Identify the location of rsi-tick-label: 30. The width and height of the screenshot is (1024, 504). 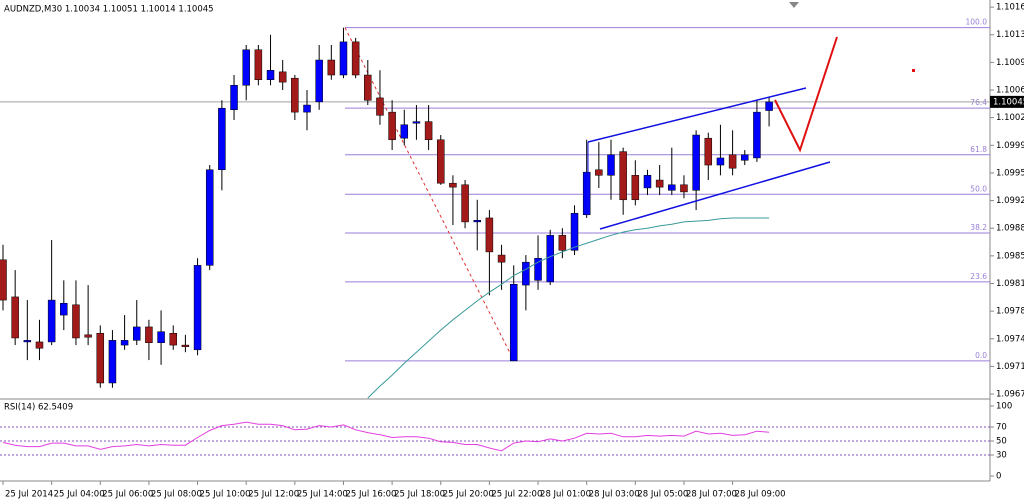
(1001, 456).